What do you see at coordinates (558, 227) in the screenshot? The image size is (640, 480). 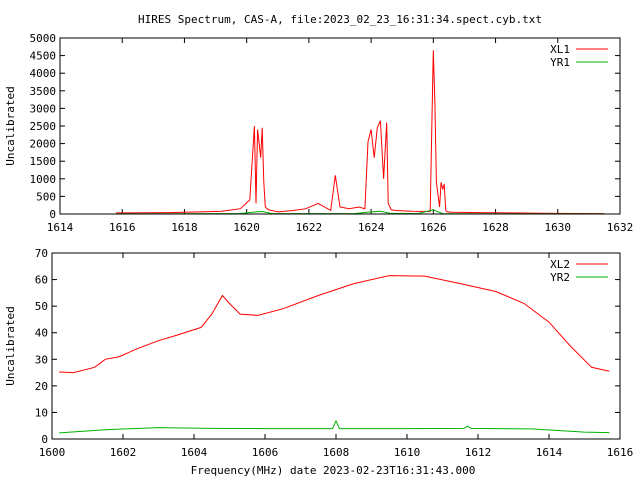 I see `x-tick-label: 1630` at bounding box center [558, 227].